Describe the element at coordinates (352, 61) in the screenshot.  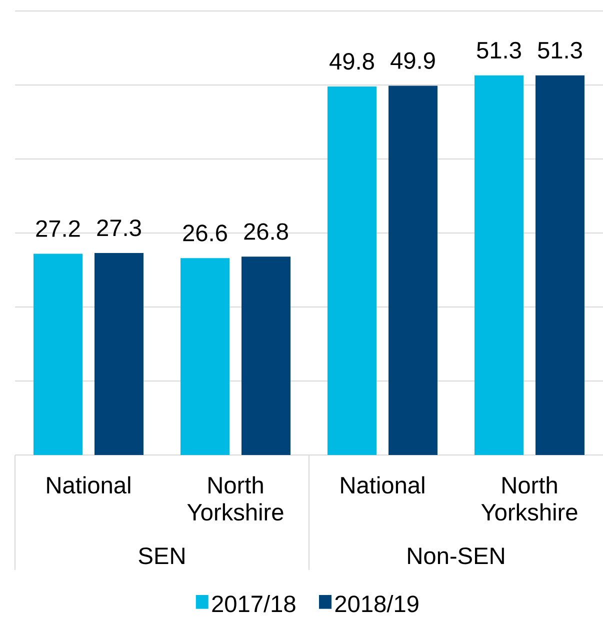
I see `data-label: 49.8` at that location.